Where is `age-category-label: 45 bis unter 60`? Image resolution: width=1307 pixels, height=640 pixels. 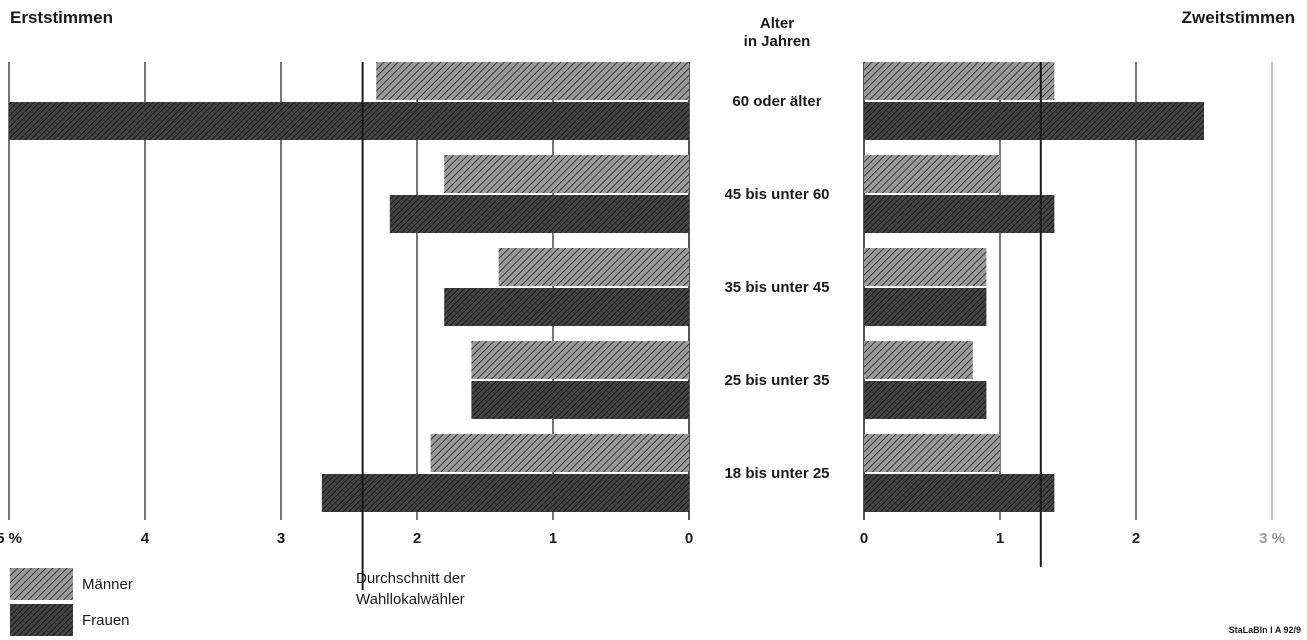
age-category-label: 45 bis unter 60 is located at coordinates (776, 194).